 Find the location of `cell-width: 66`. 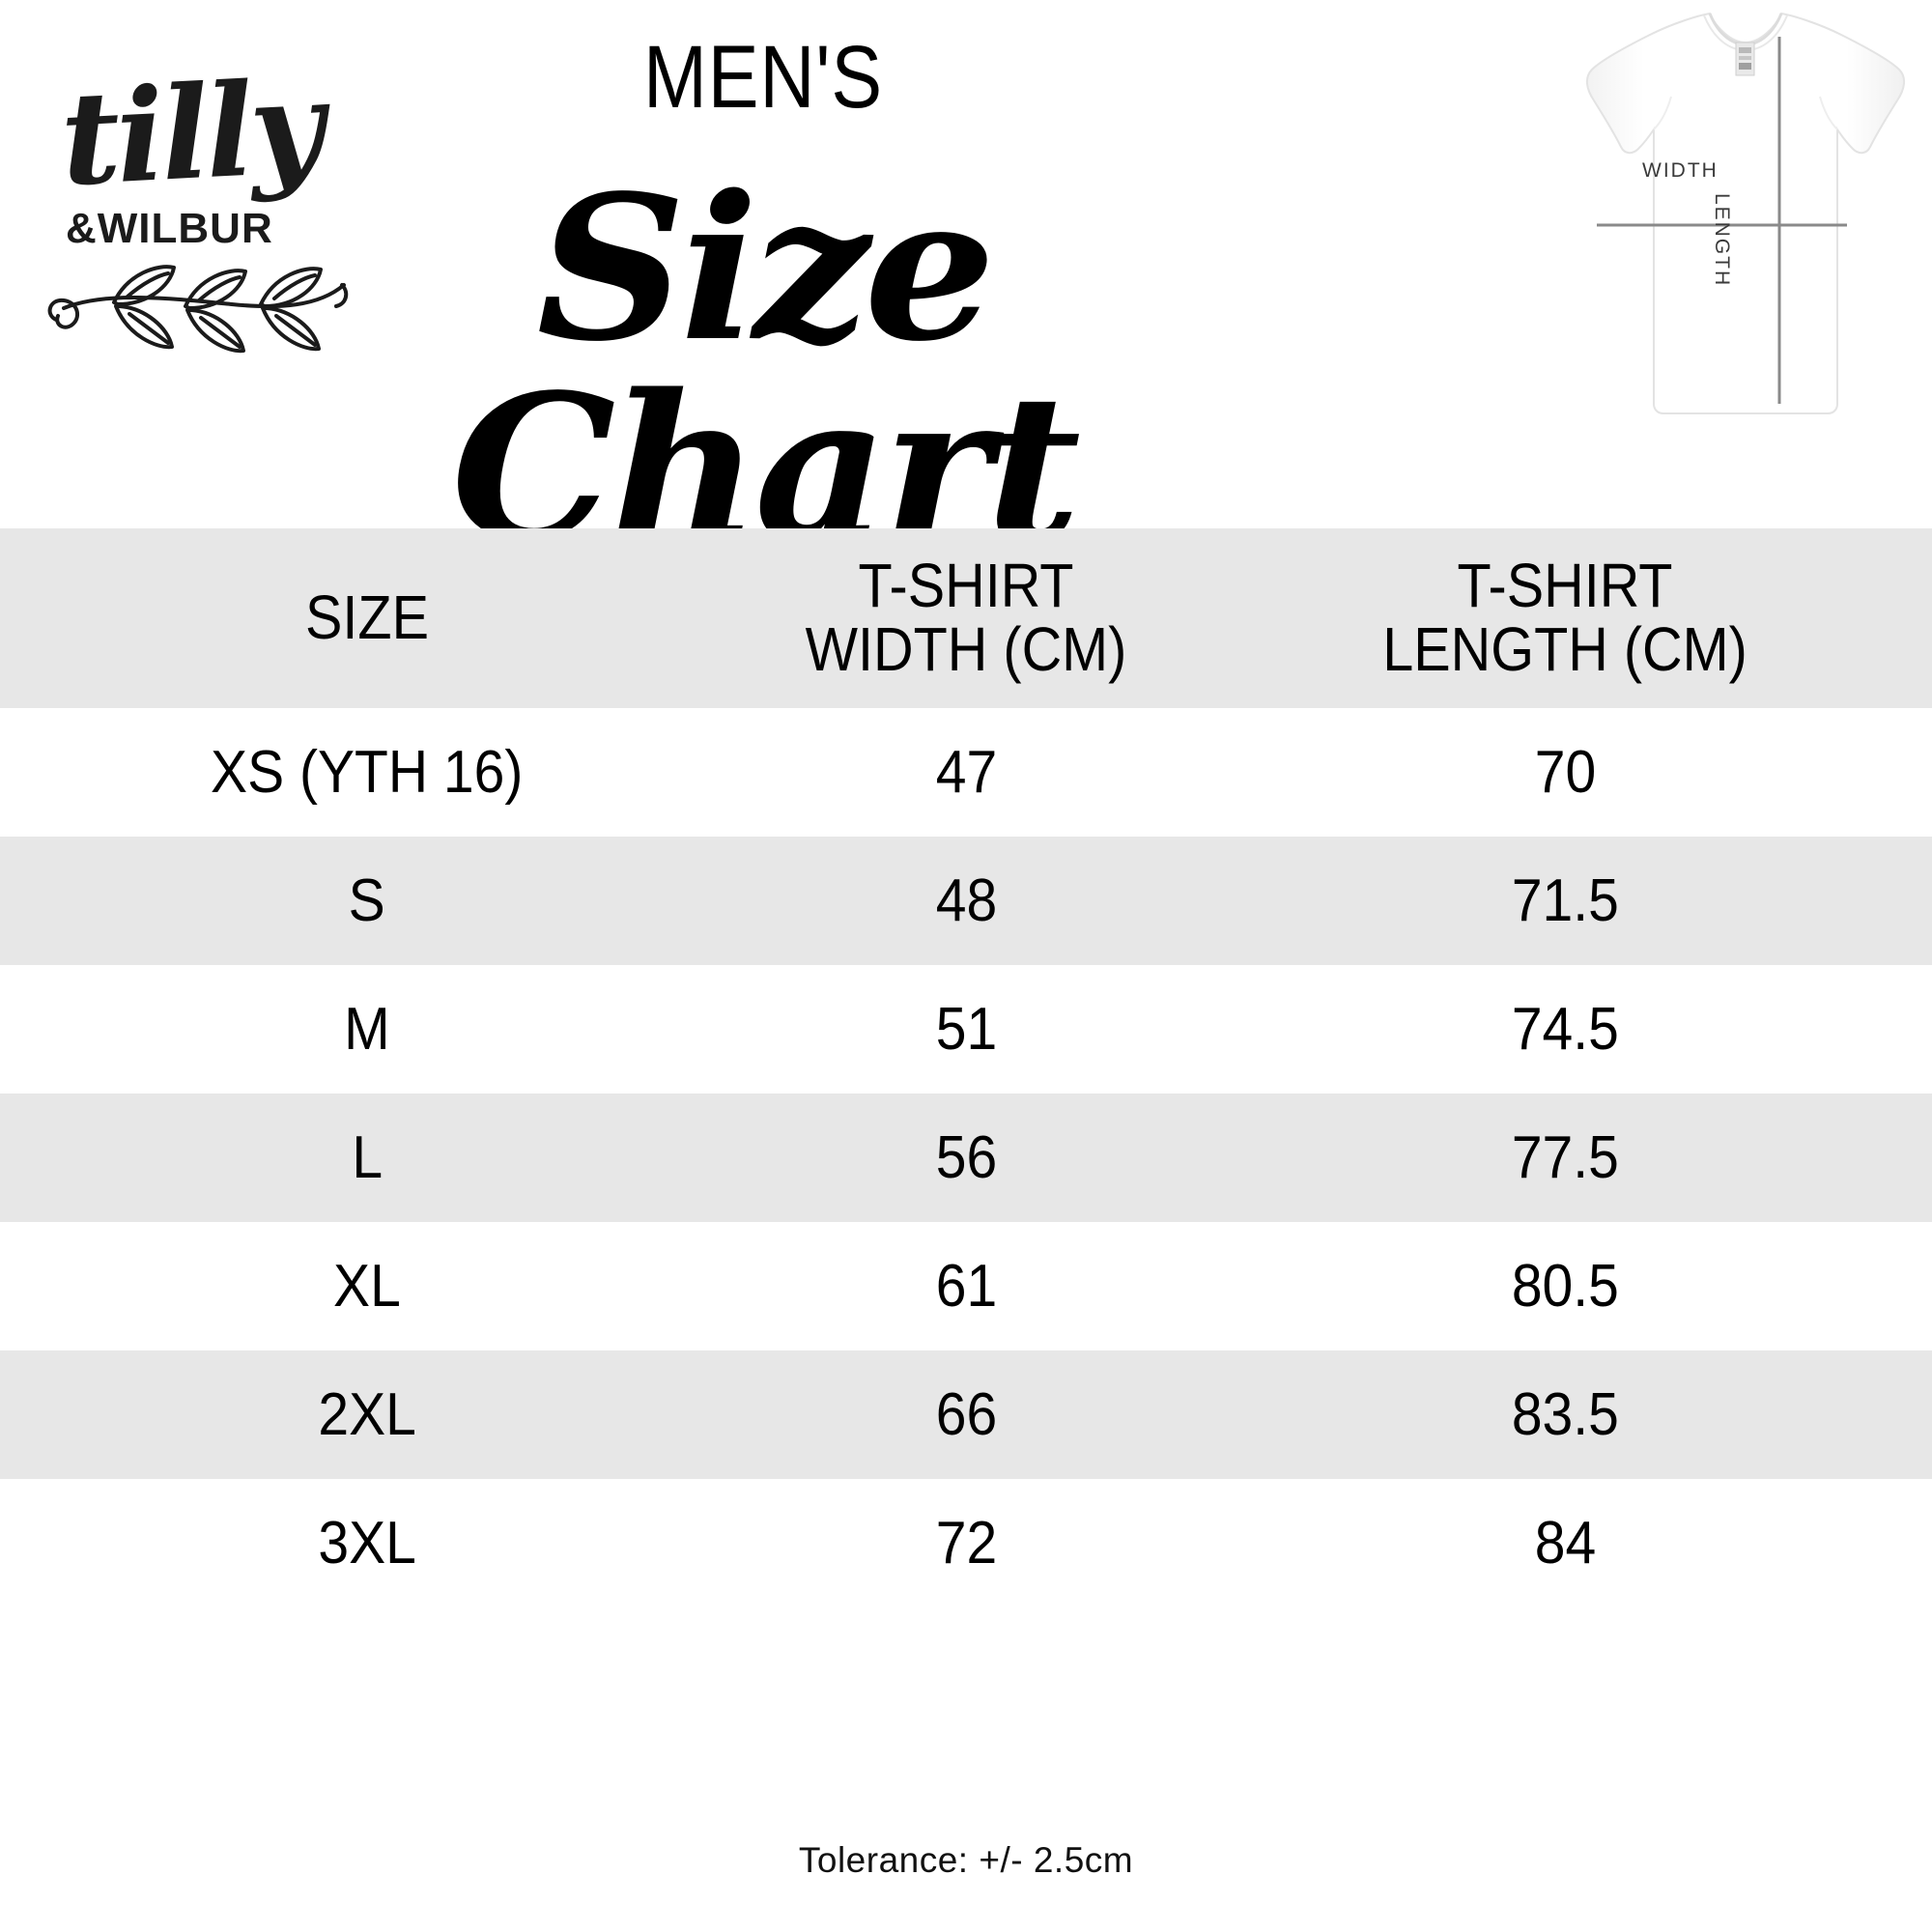

cell-width: 66 is located at coordinates (966, 1414).